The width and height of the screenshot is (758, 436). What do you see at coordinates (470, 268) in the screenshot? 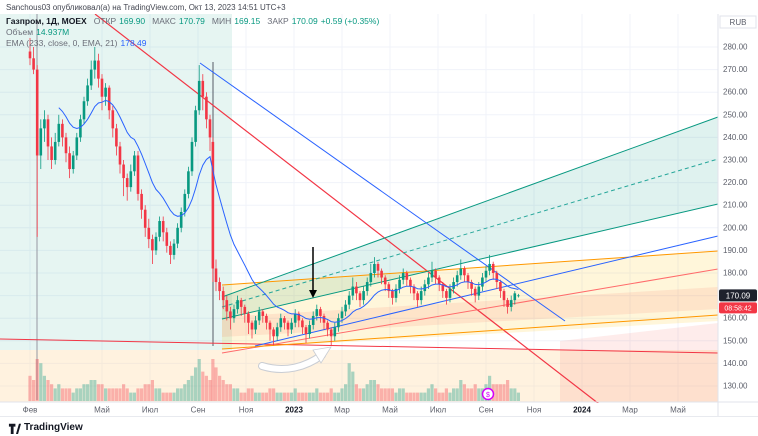
I see `orange-channel-top` at bounding box center [470, 268].